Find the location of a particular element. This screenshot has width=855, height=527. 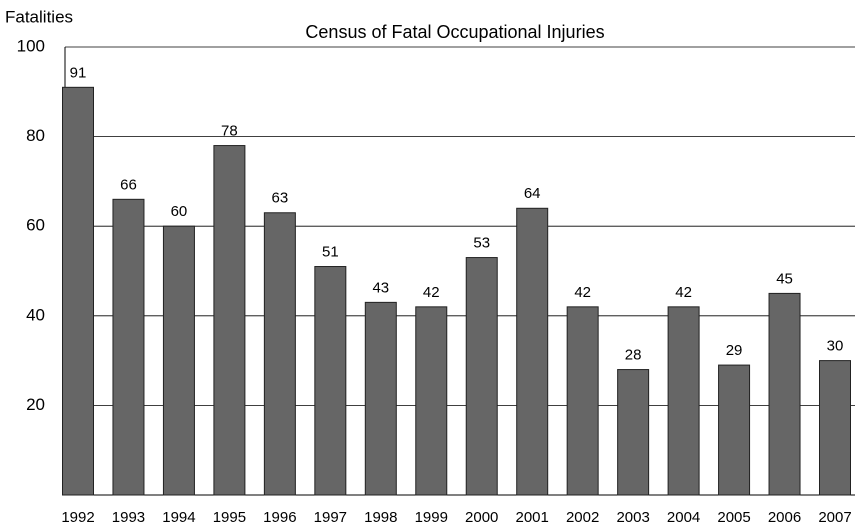

y-tick-label: 100 is located at coordinates (31, 45).